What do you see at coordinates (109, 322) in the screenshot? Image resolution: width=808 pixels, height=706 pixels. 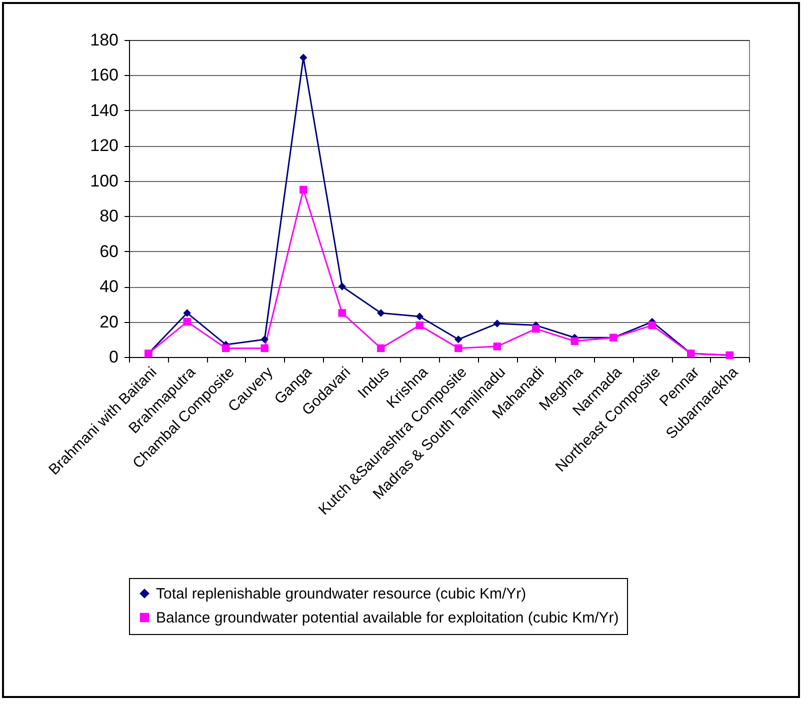 I see `y-tick-label: 20` at bounding box center [109, 322].